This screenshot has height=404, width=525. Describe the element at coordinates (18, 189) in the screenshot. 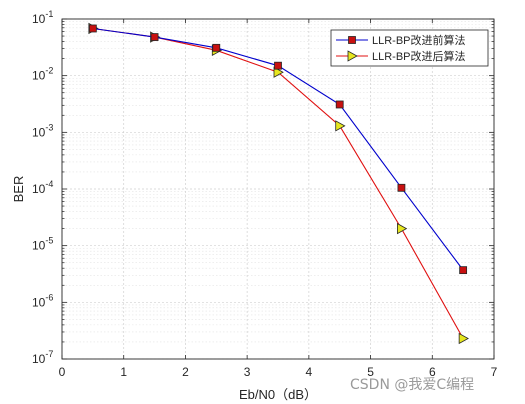

I see `y-axis-label: BER` at that location.